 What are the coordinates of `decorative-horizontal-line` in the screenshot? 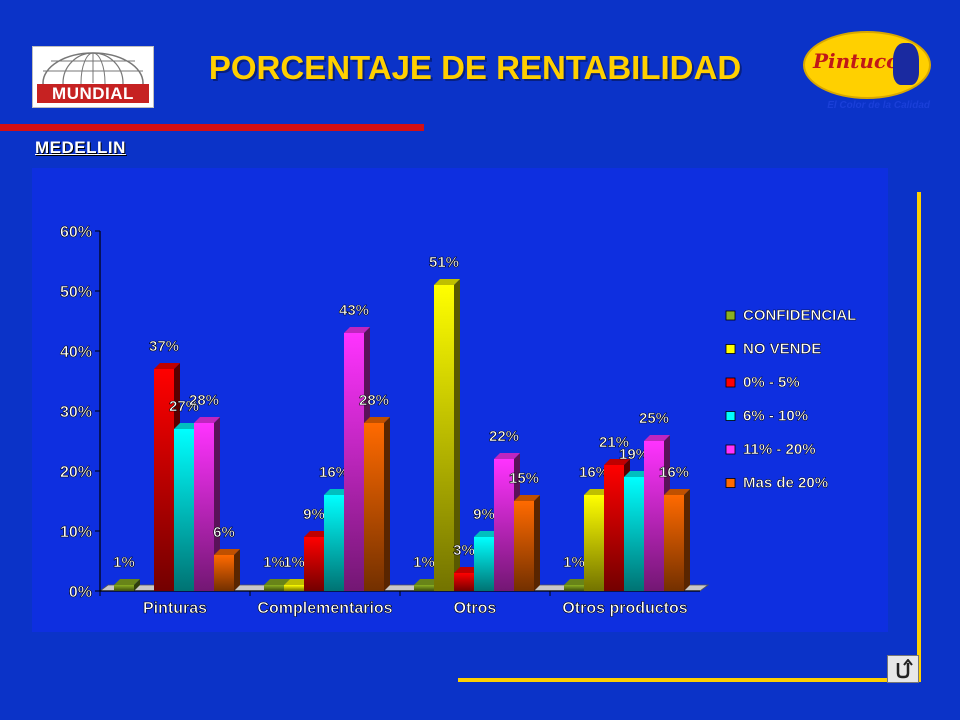 It's located at (689, 680).